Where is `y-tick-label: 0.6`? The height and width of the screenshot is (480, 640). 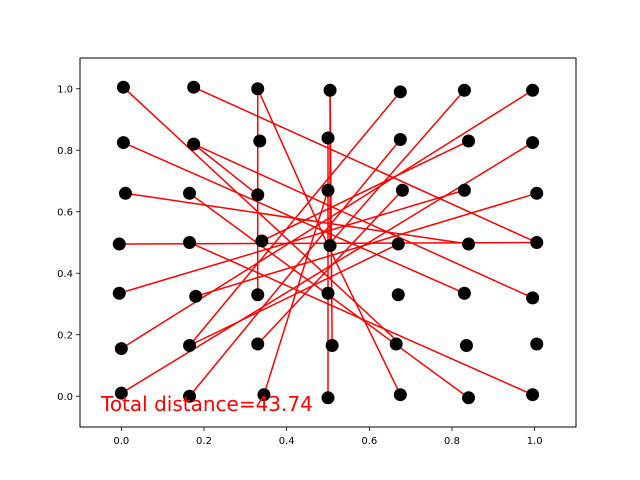
y-tick-label: 0.6 is located at coordinates (65, 212).